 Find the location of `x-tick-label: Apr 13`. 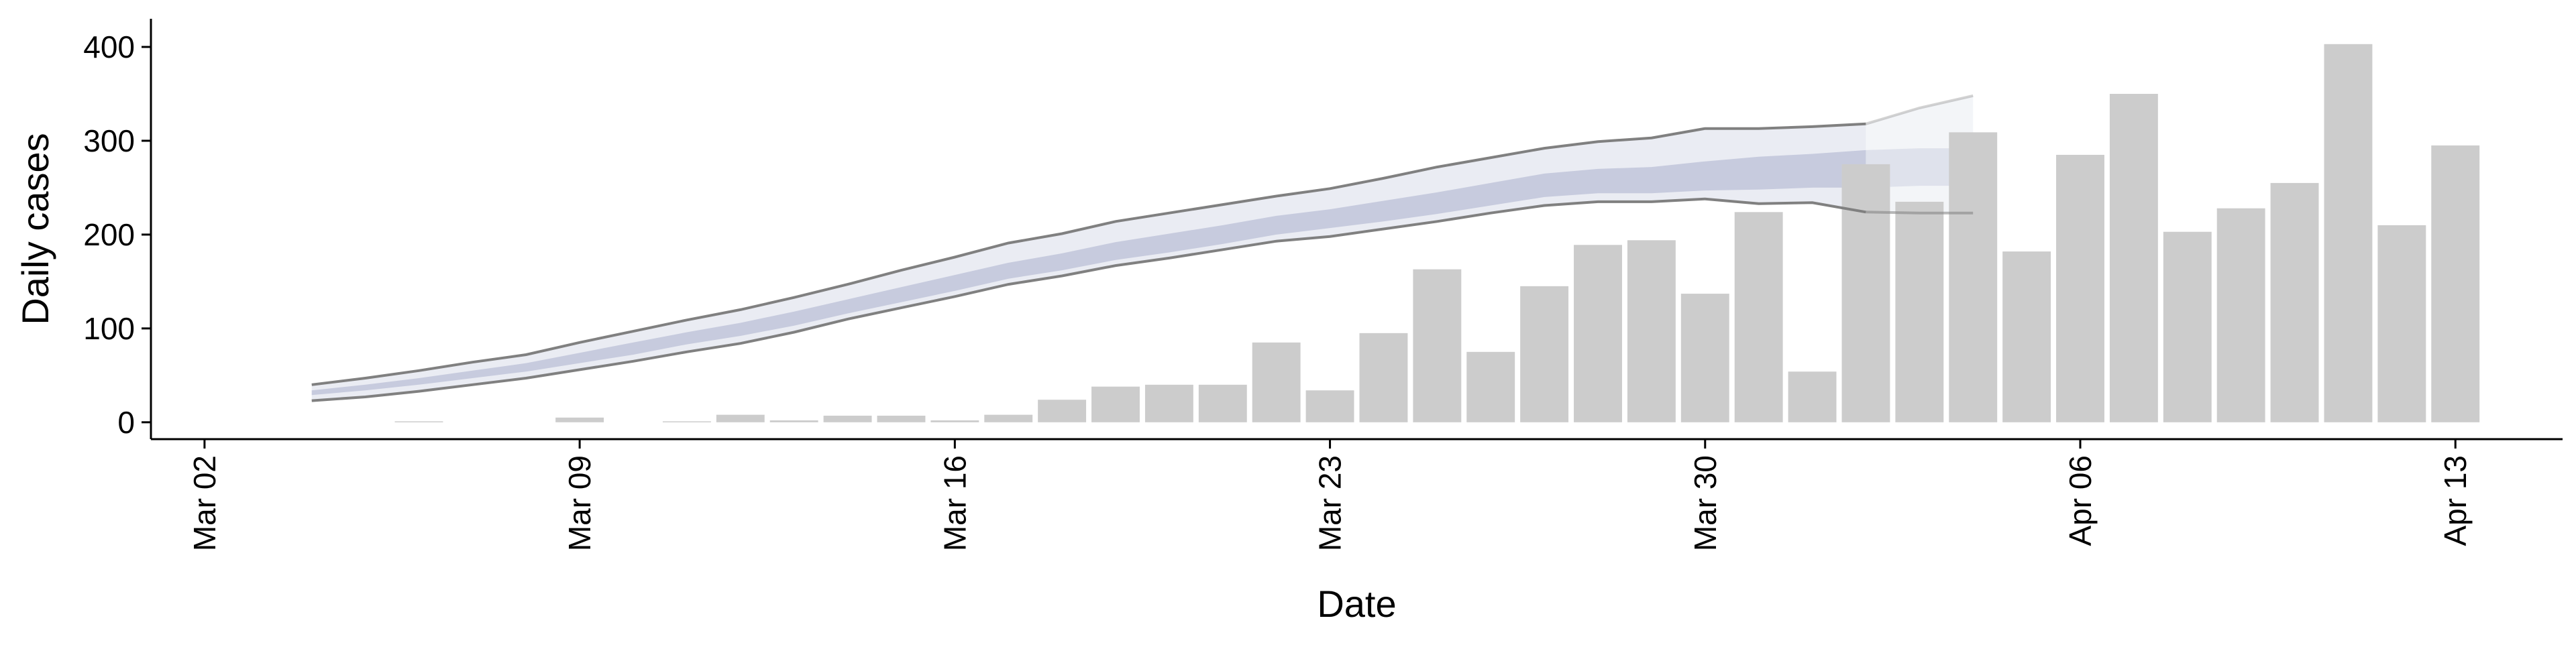

x-tick-label: Apr 13 is located at coordinates (2455, 501).